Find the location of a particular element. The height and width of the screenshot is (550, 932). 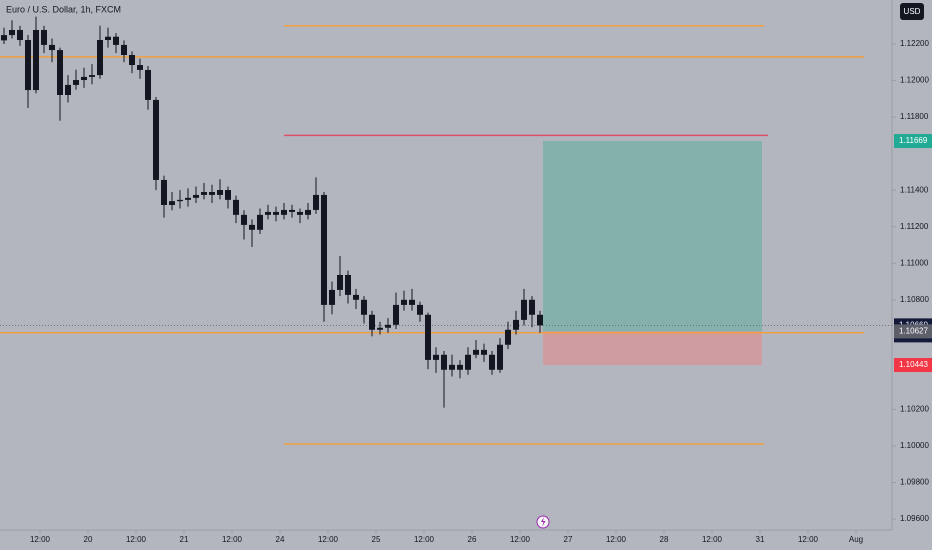

y-tick-label: 1.09800 is located at coordinates (914, 482).